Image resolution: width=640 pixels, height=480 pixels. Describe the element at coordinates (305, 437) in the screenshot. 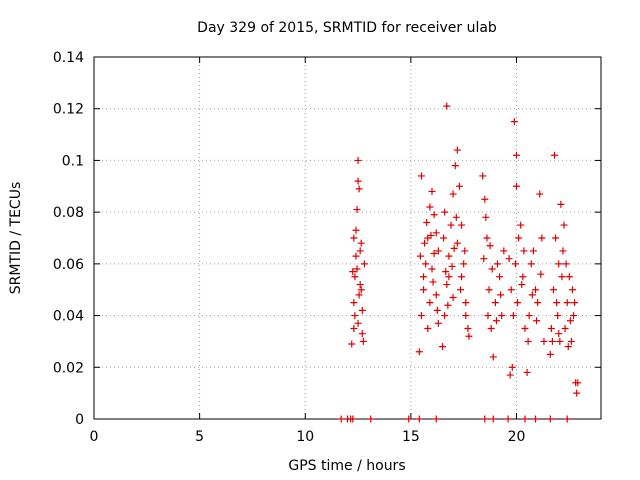

I see `x-tick-label: 10` at that location.